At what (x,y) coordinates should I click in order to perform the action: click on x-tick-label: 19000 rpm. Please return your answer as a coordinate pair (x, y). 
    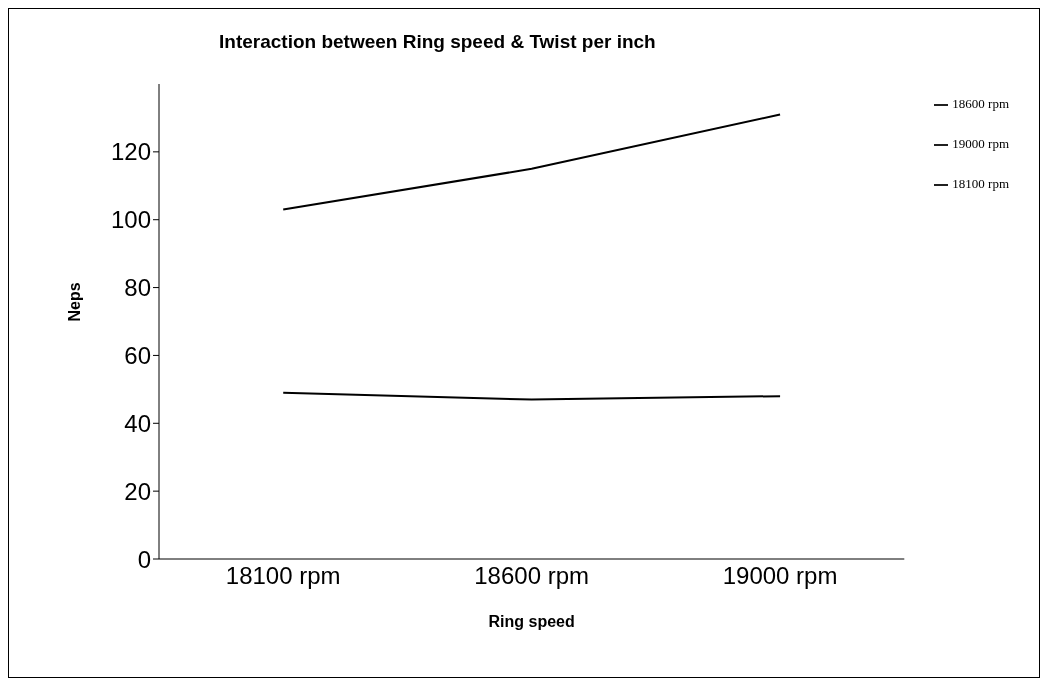
    Looking at the image, I should click on (780, 576).